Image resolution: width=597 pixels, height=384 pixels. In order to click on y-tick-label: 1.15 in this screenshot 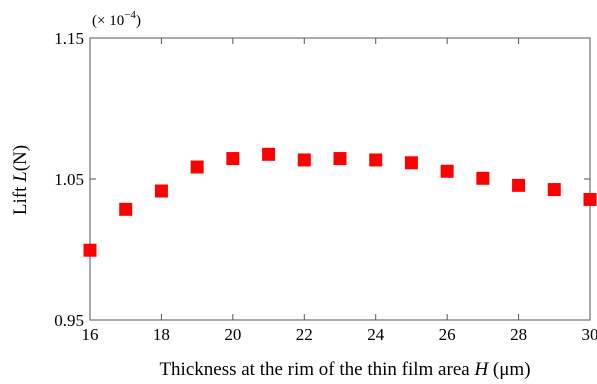, I will do `click(69, 38)`.